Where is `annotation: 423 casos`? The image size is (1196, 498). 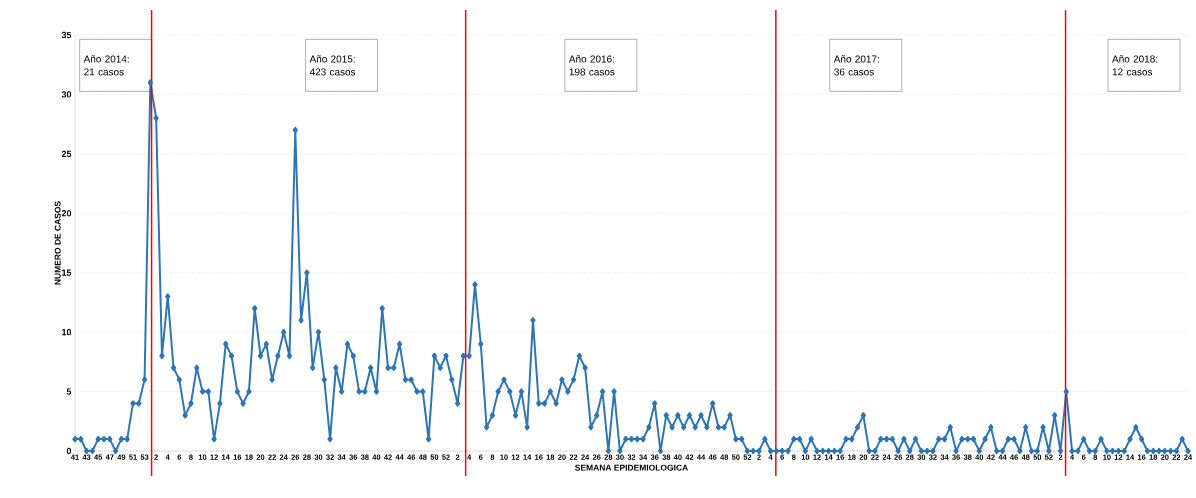
annotation: 423 casos is located at coordinates (332, 72).